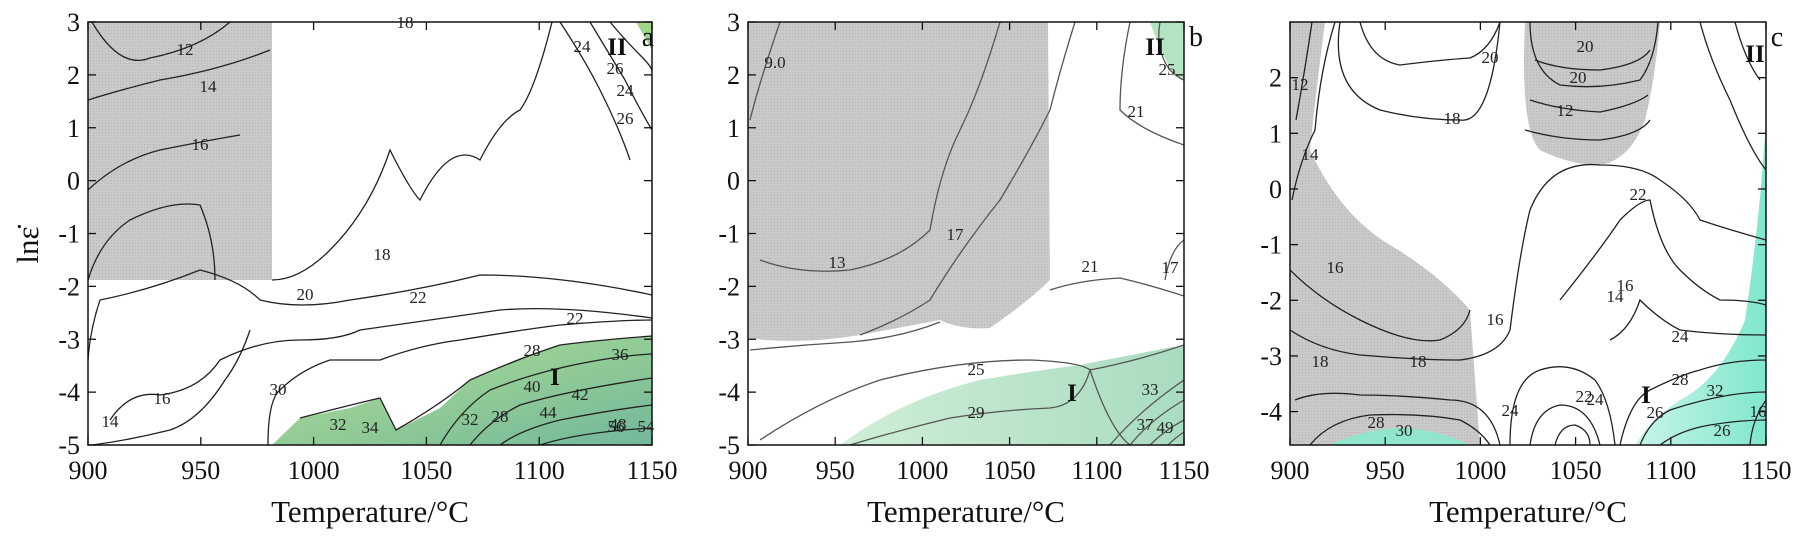 Image resolution: width=1804 pixels, height=542 pixels. What do you see at coordinates (733, 75) in the screenshot?
I see `panel-b-y-tick-label: 2` at bounding box center [733, 75].